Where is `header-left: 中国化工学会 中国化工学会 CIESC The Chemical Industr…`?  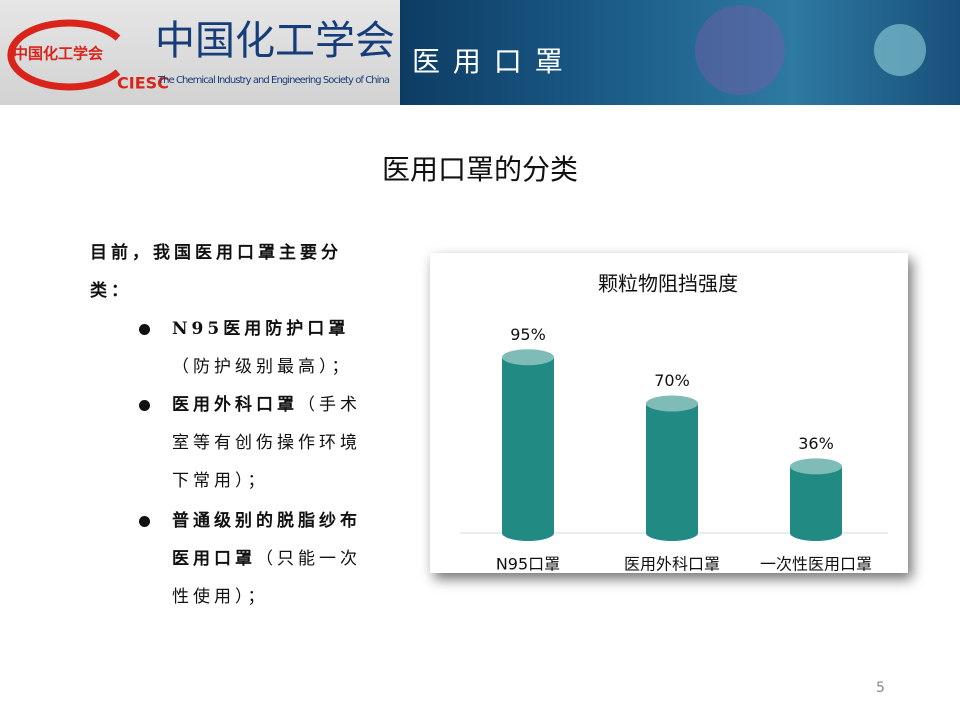
header-left: 中国化工学会 中国化工学会 CIESC The Chemical Industr… is located at coordinates (200, 52).